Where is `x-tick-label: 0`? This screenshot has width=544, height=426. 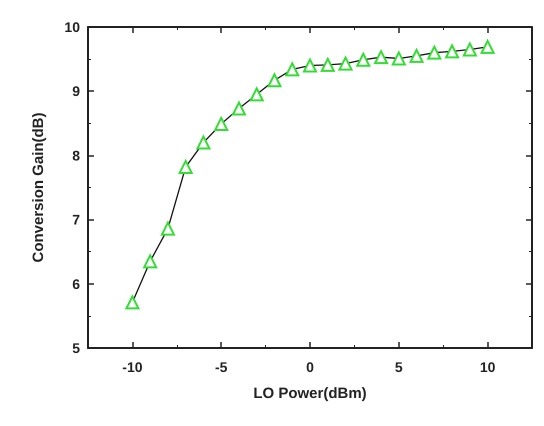 x-tick-label: 0 is located at coordinates (310, 367).